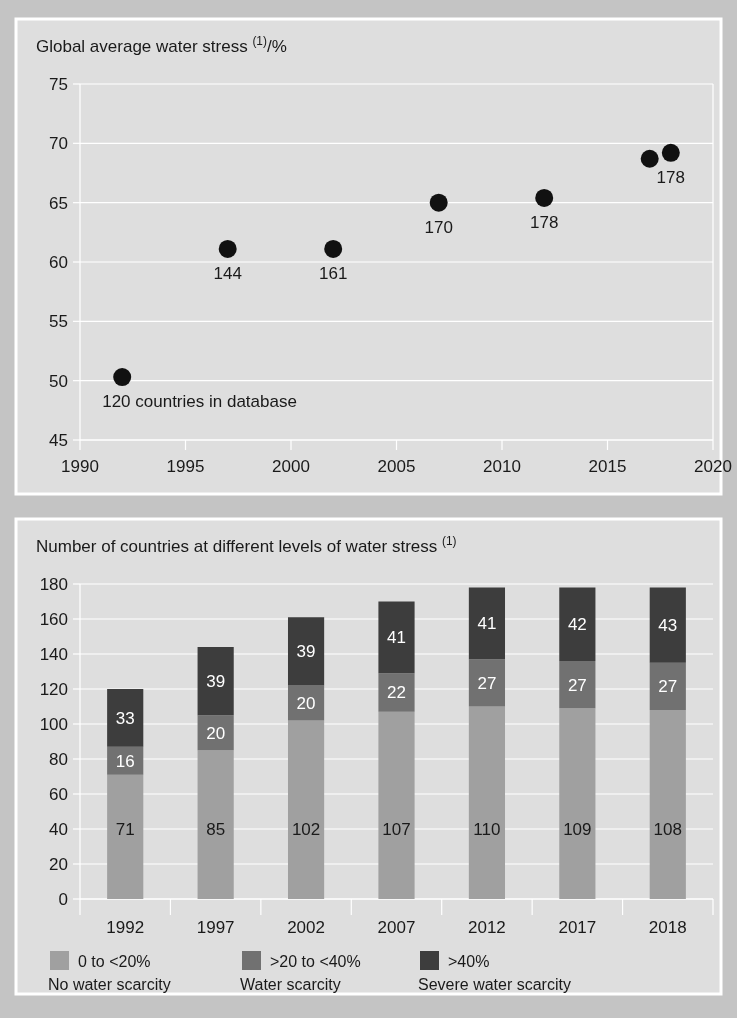  I want to click on y-tick-label: 70, so click(58, 144).